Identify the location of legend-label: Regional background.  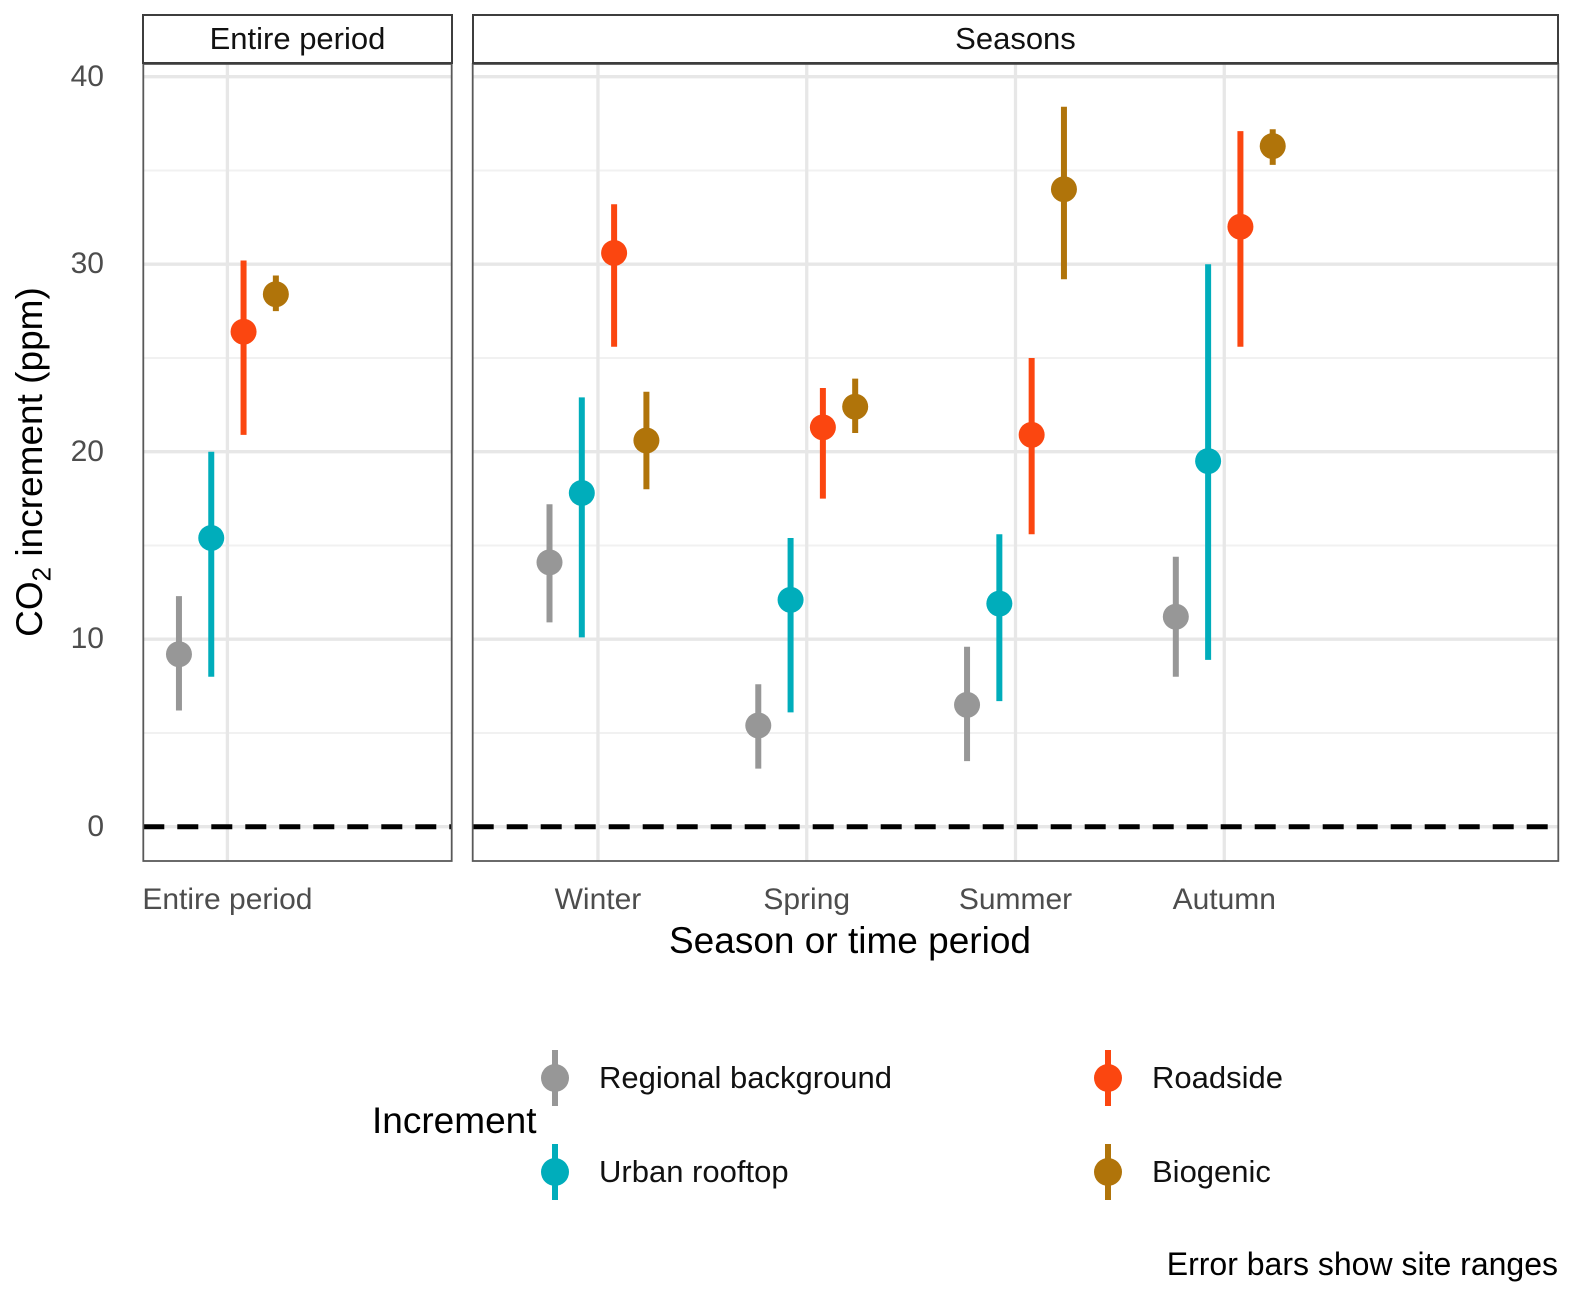
(745, 1077).